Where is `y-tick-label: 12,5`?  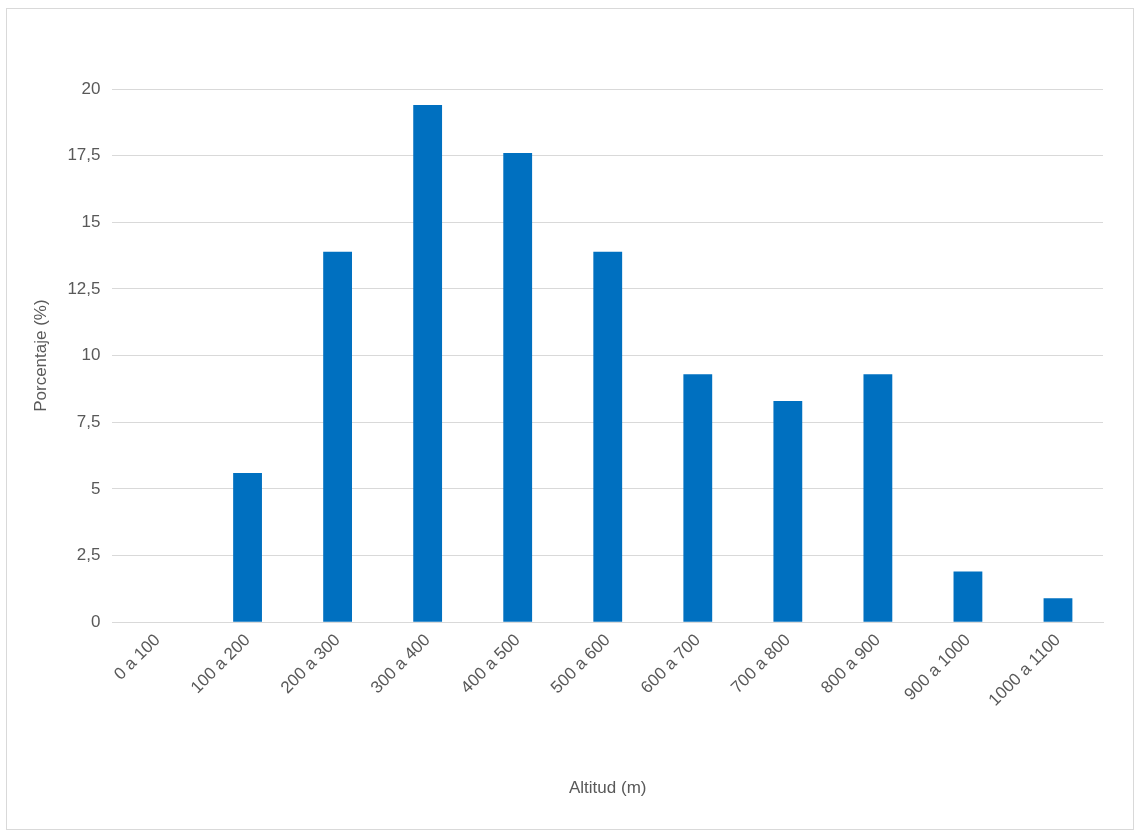
y-tick-label: 12,5 is located at coordinates (84, 288).